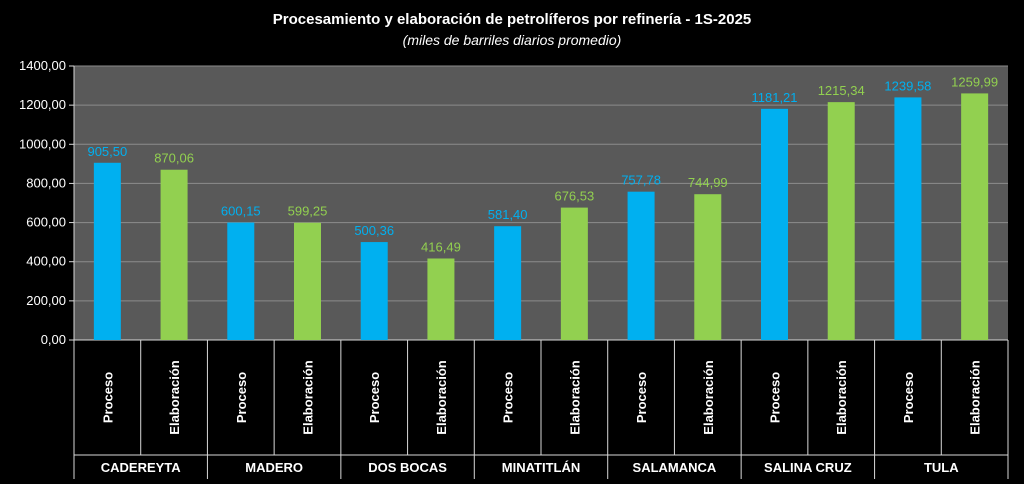  Describe the element at coordinates (374, 230) in the screenshot. I see `data-label-proceso: 500,36` at that location.